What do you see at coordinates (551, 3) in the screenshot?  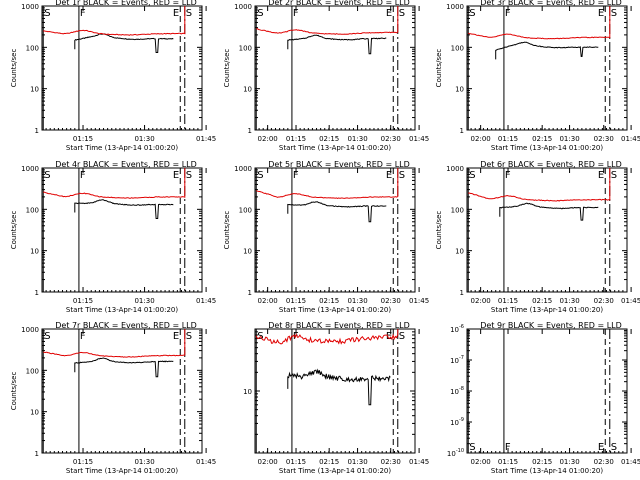 I see `panel-title: Det 3r BLACK = Events, RED = LLD` at bounding box center [551, 3].